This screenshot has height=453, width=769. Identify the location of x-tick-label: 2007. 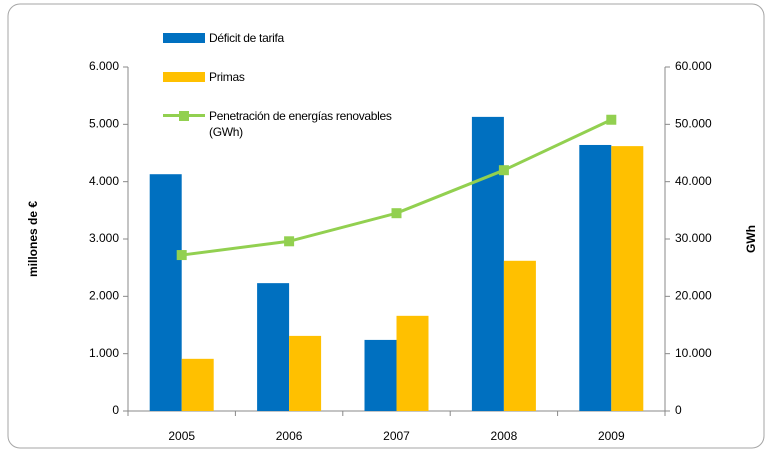
(396, 436).